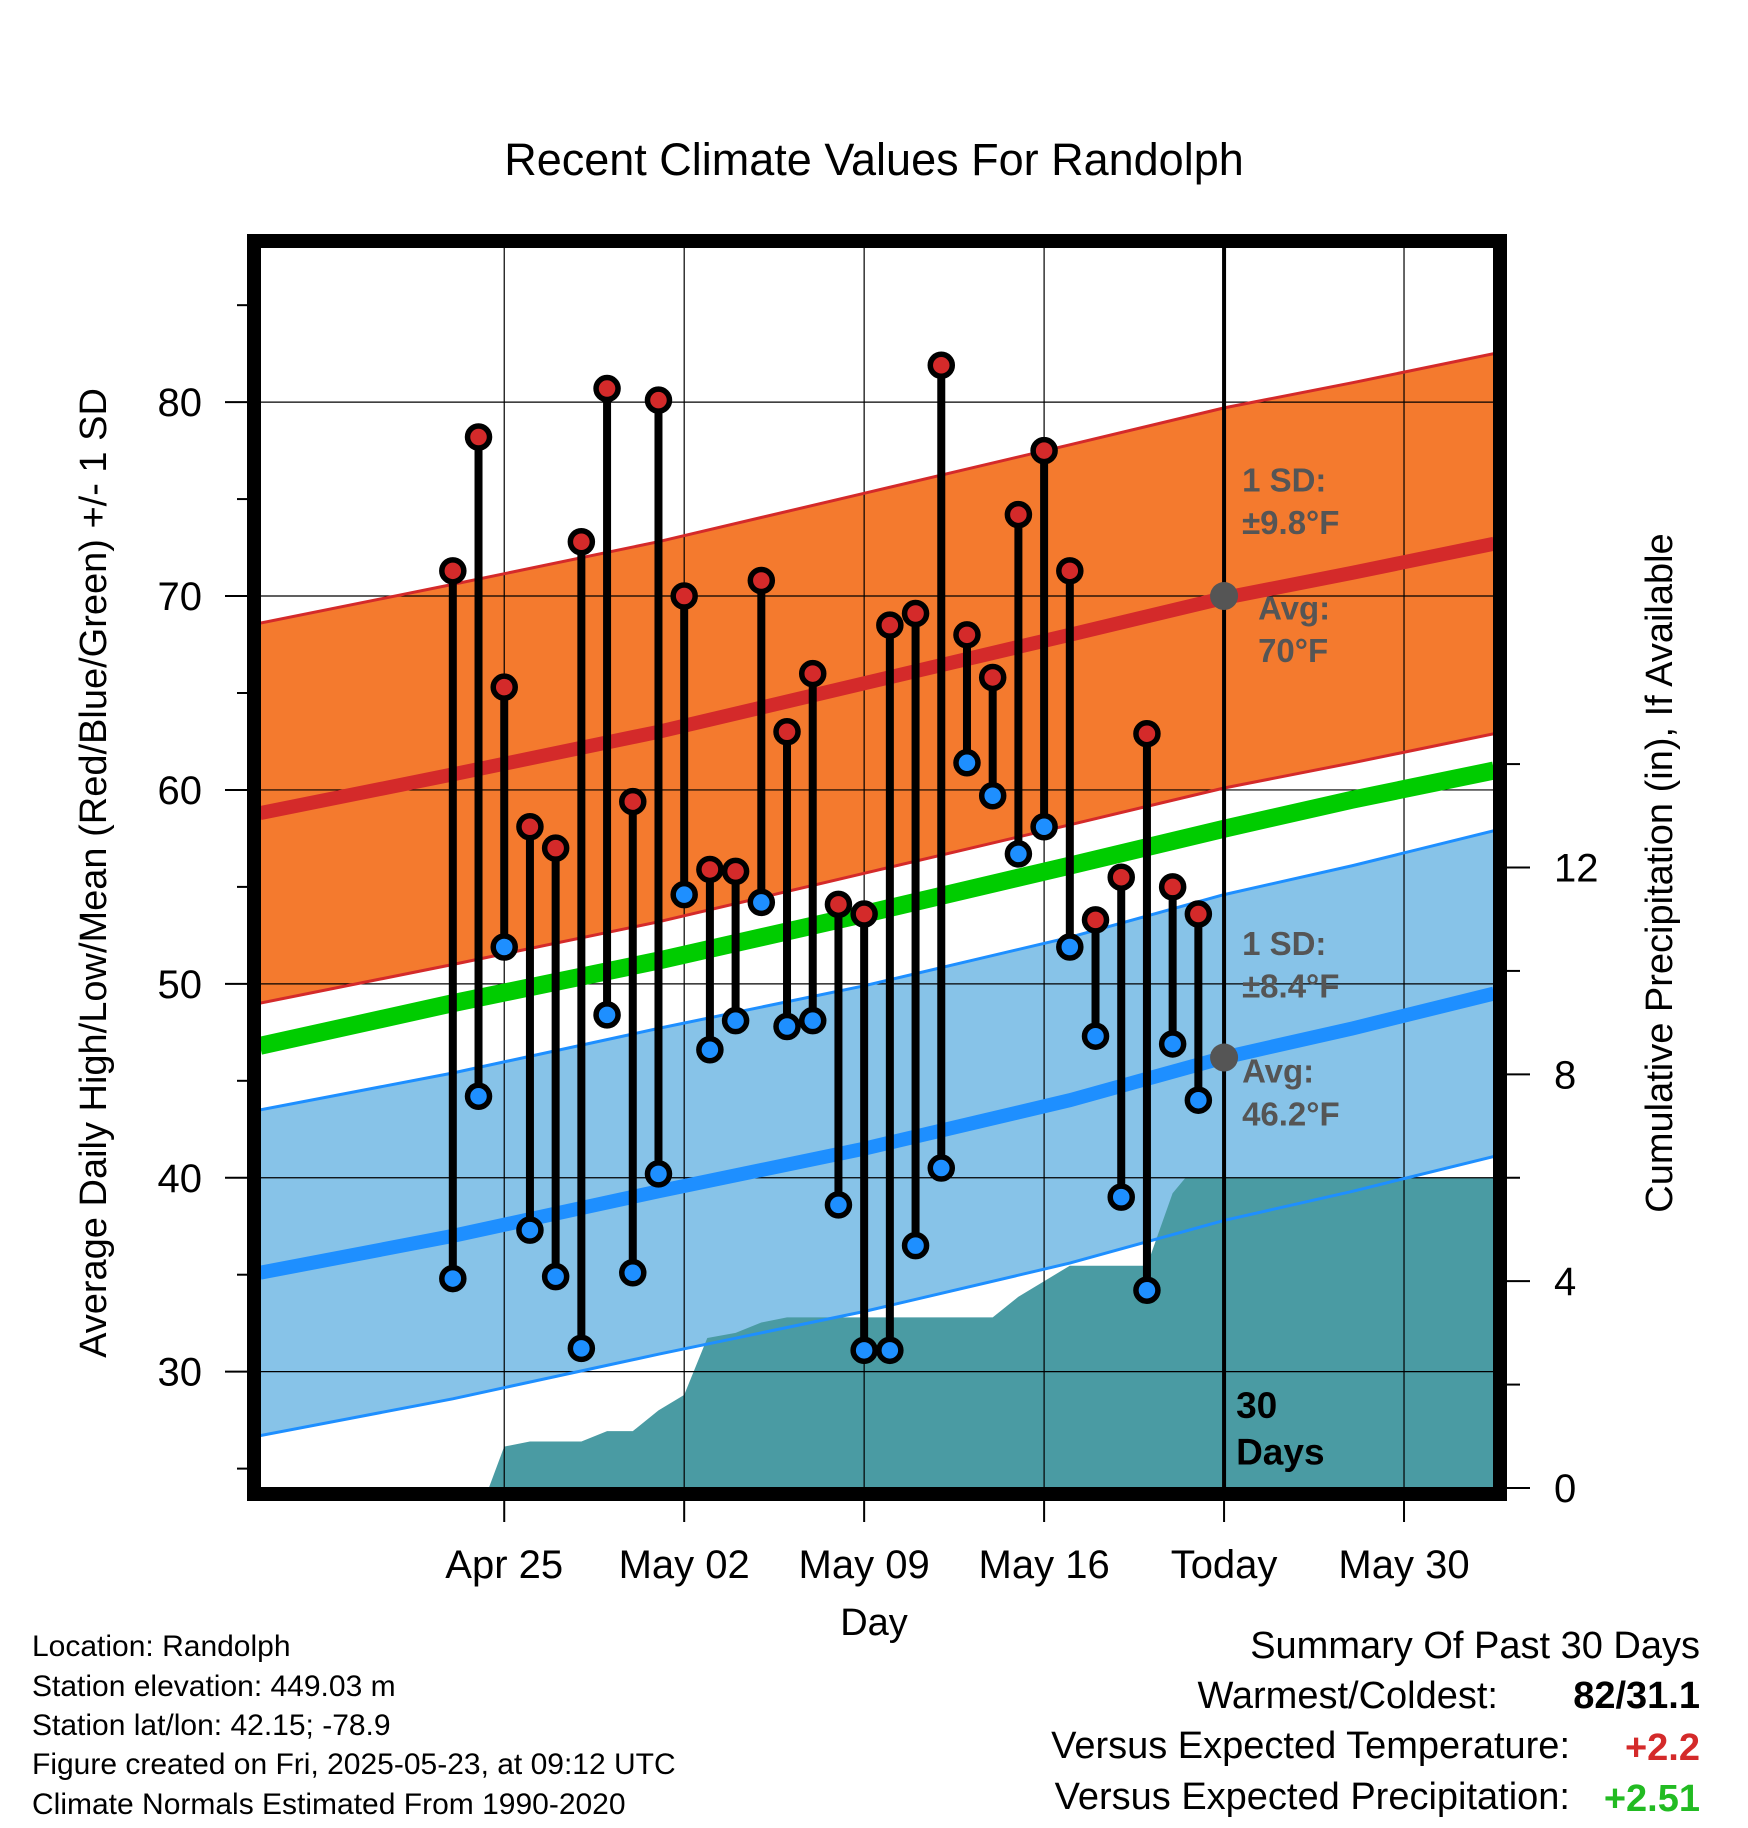  Describe the element at coordinates (1662, 1748) in the screenshot. I see `summary-temp-value: +2.2` at that location.